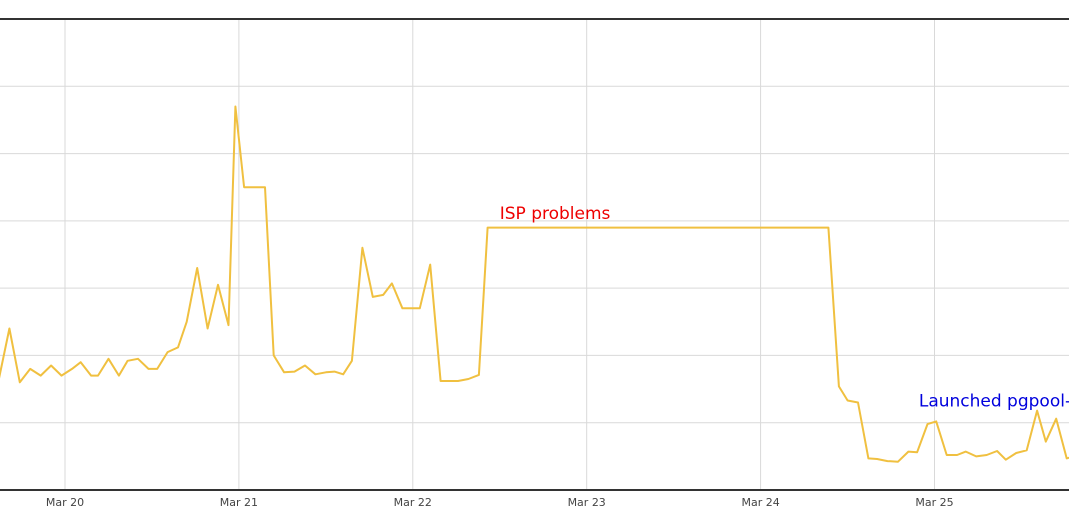 This screenshot has width=1069, height=515. Describe the element at coordinates (500, 502) in the screenshot. I see `x-tick-labels: Mar 20 Mar 21 Mar 22 Mar 23 Mar 24 Mar 25` at that location.